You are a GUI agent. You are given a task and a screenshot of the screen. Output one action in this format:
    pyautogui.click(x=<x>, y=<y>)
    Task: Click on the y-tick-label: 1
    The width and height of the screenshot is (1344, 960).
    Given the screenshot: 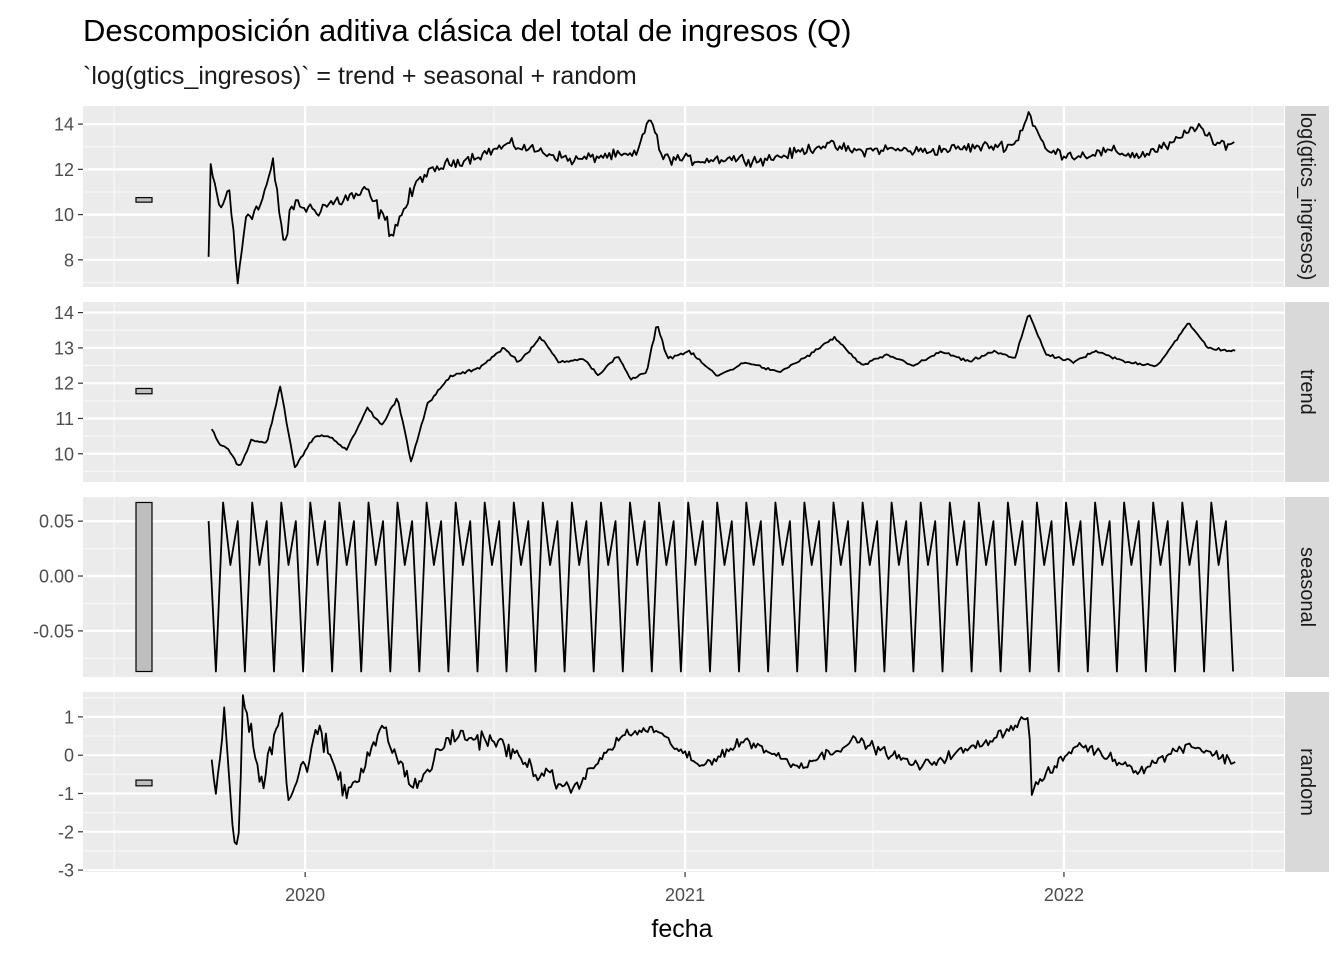 What is the action you would take?
    pyautogui.click(x=69, y=717)
    